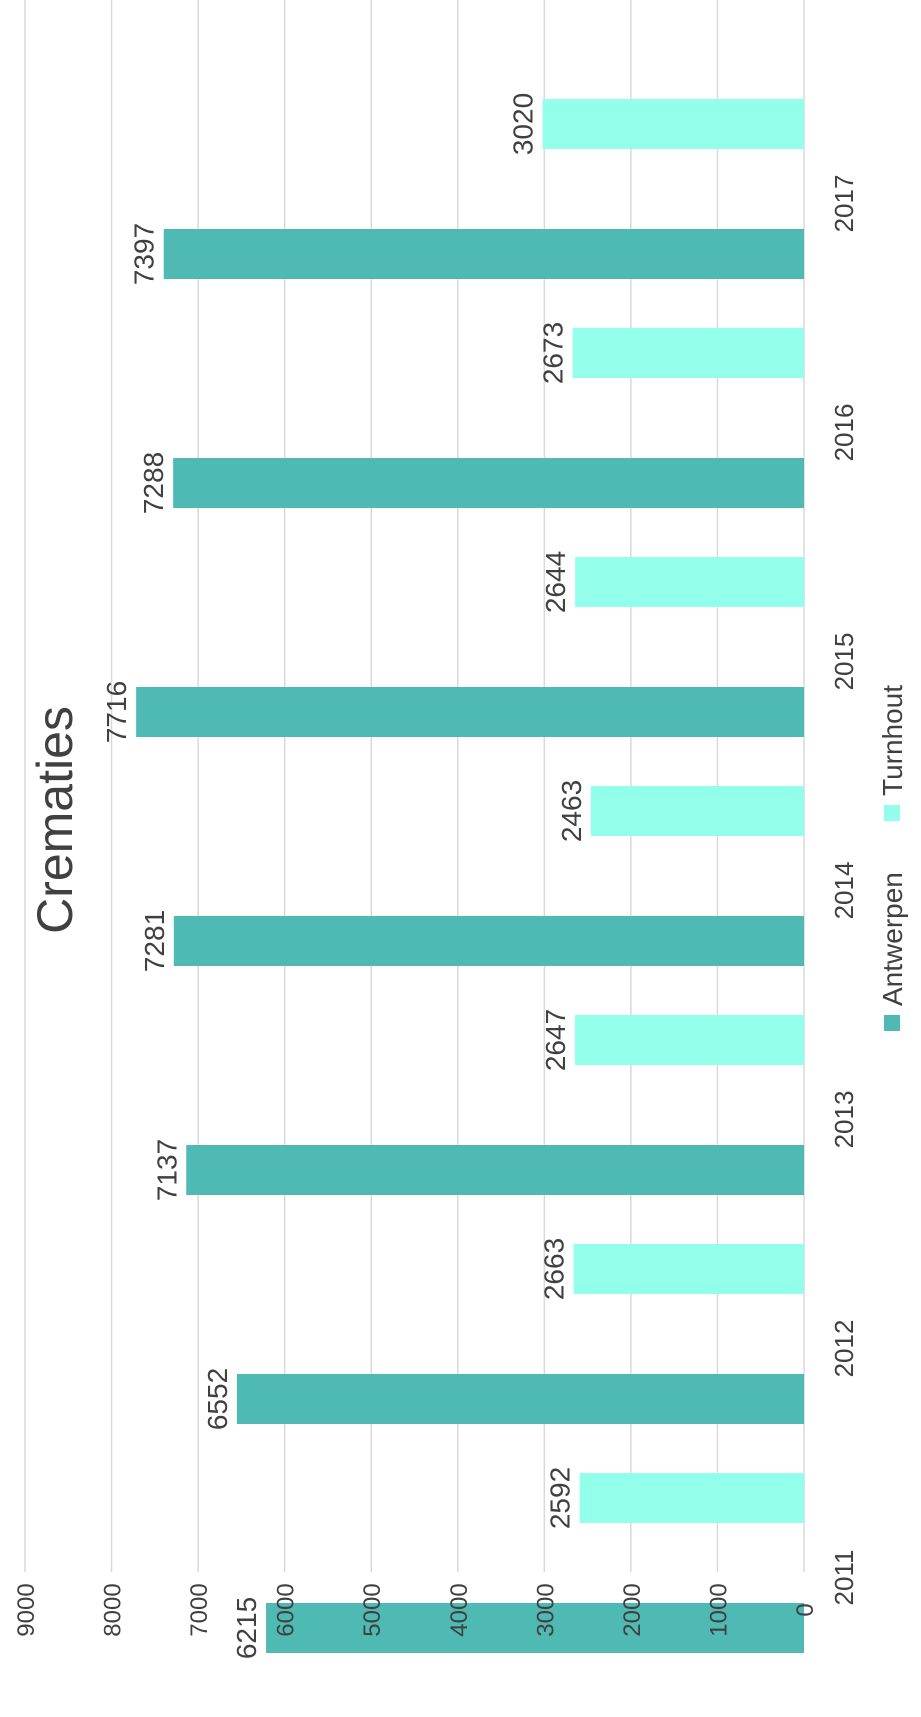 Image resolution: width=921 pixels, height=1717 pixels. Describe the element at coordinates (153, 483) in the screenshot. I see `data-label-antwerpen: 7288` at that location.